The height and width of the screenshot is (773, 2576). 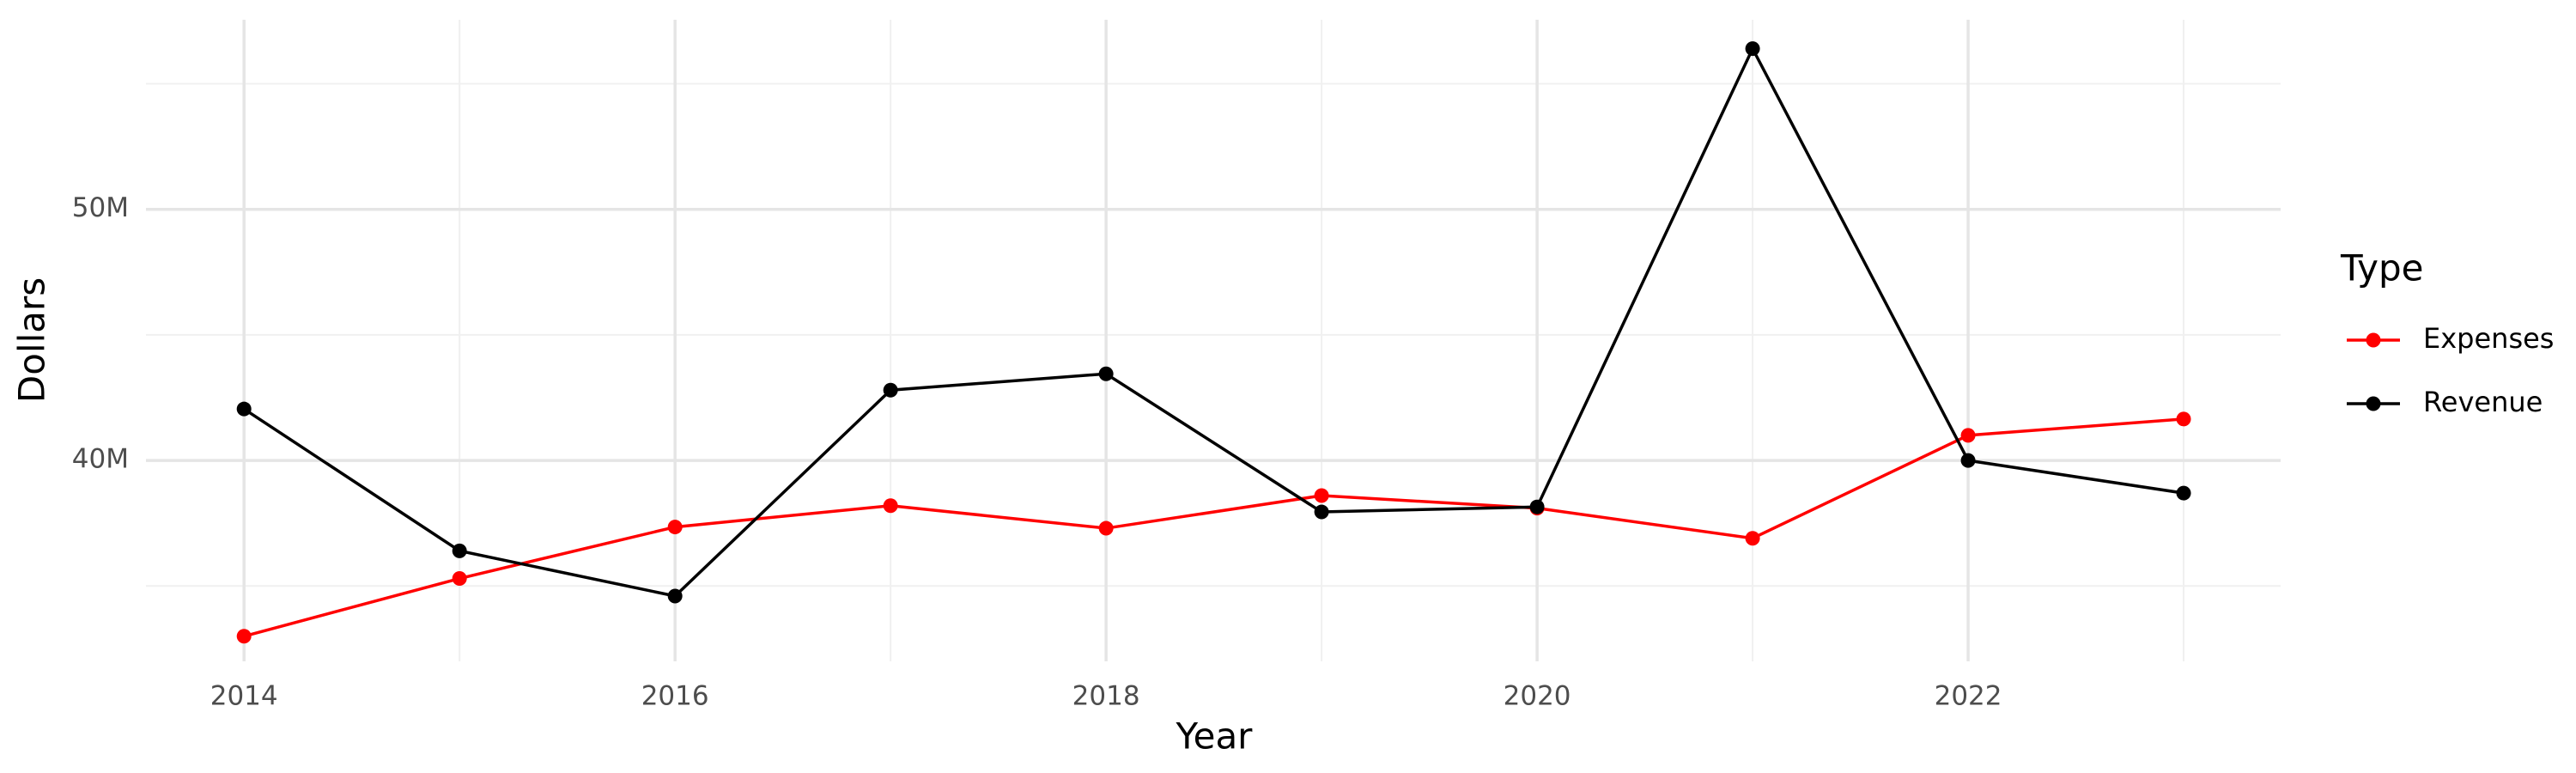 I want to click on x-axis-title: Year, so click(x=1215, y=736).